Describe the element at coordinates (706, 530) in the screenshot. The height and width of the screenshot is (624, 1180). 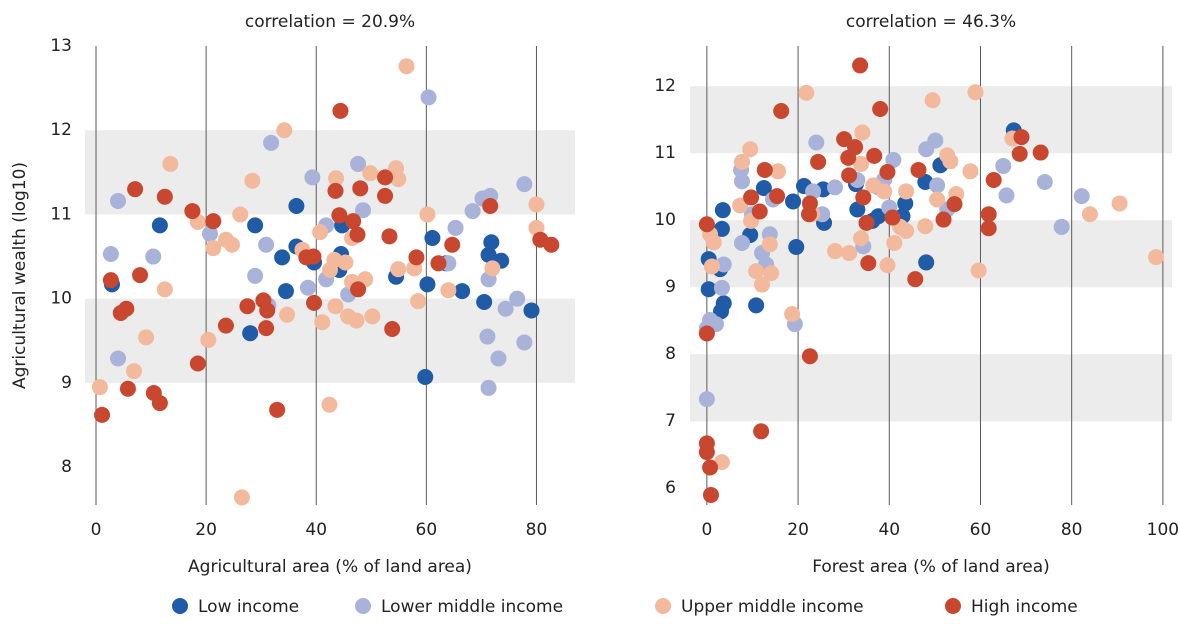
I see `x-tick-label: 0` at that location.